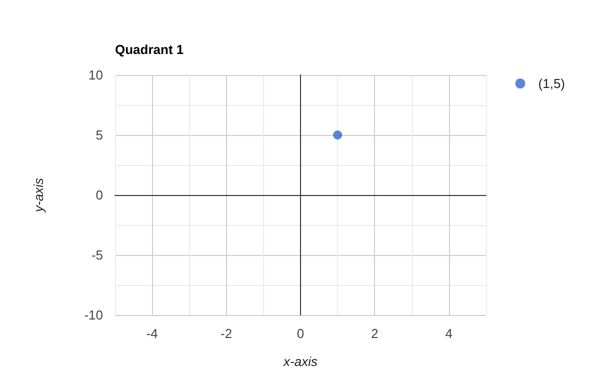  Describe the element at coordinates (93, 315) in the screenshot. I see `y-tick-label: -10` at that location.